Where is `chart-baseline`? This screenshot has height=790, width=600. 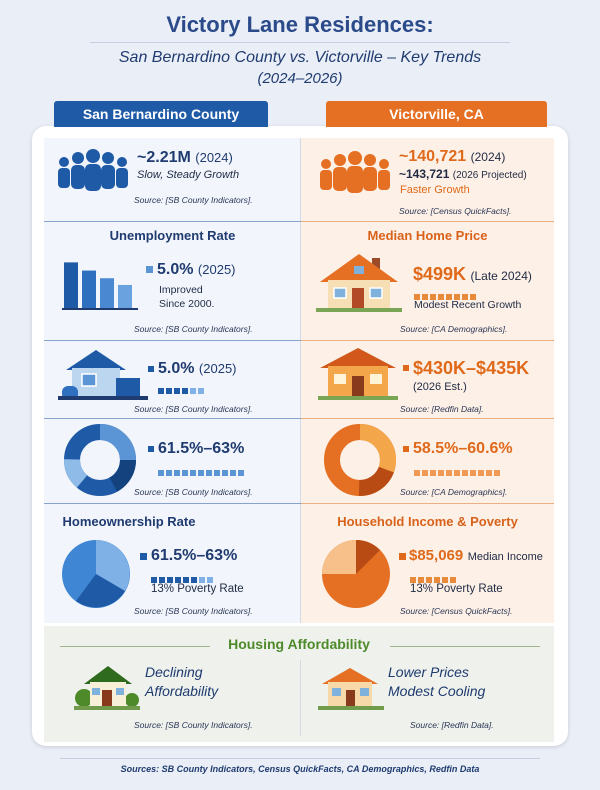 chart-baseline is located at coordinates (100, 309).